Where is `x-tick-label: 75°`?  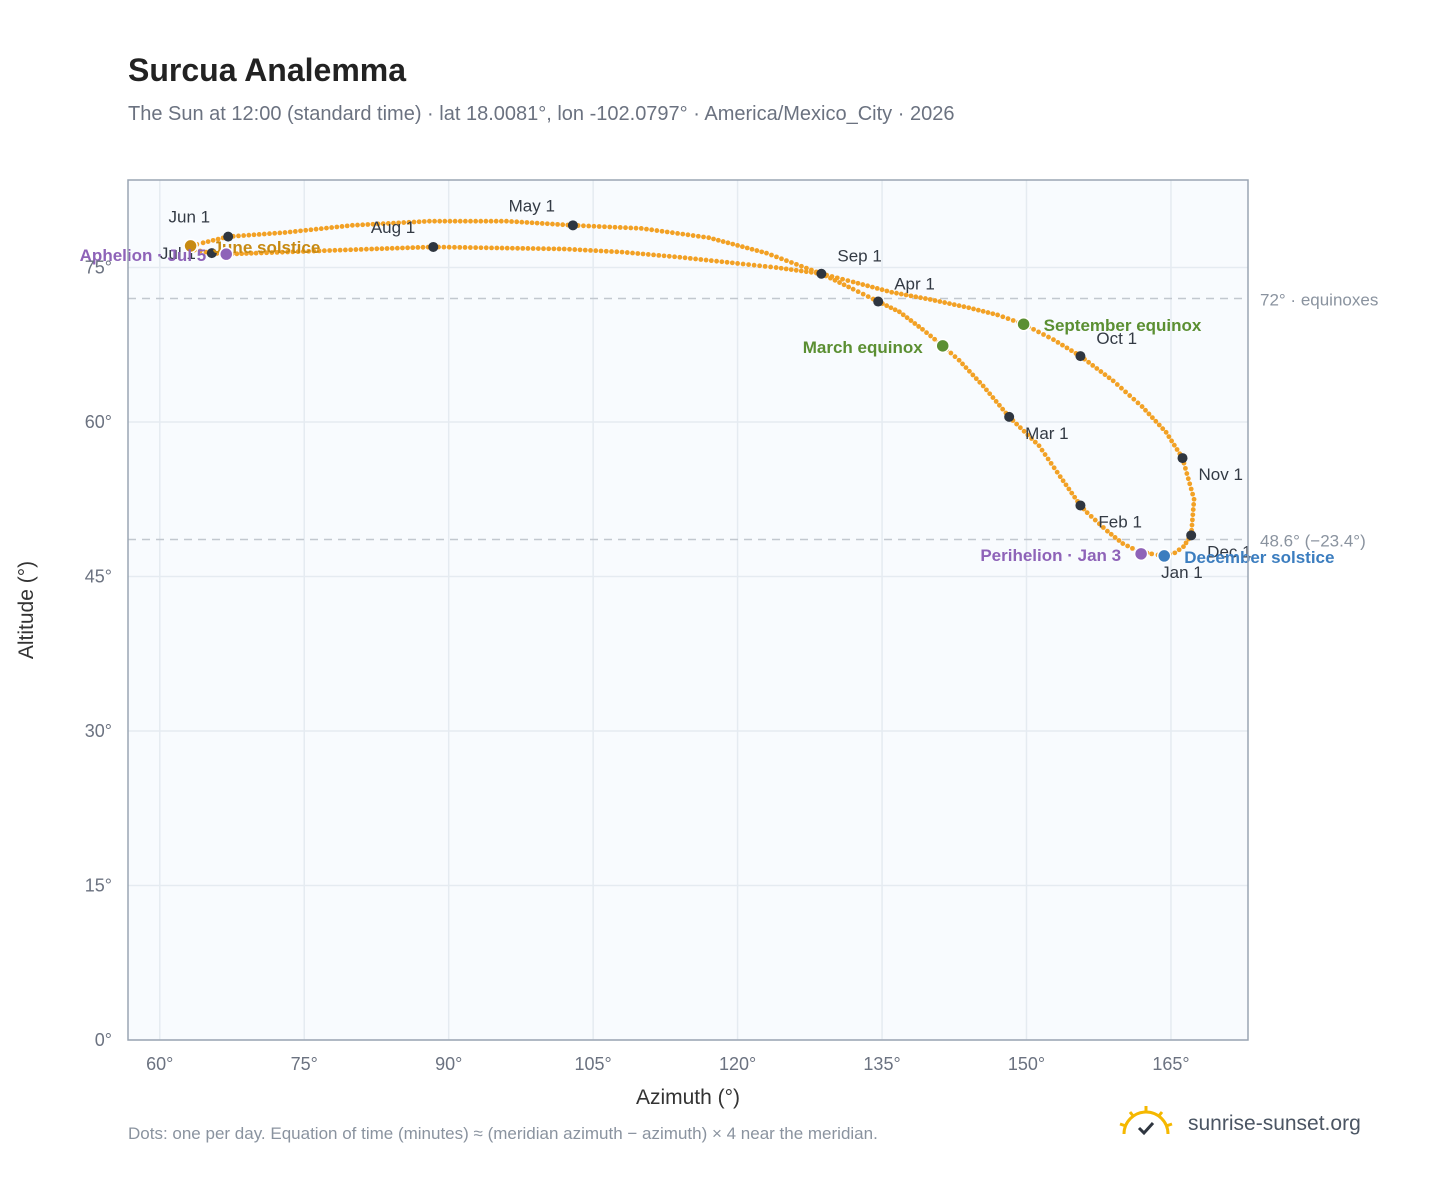
x-tick-label: 75° is located at coordinates (304, 1064).